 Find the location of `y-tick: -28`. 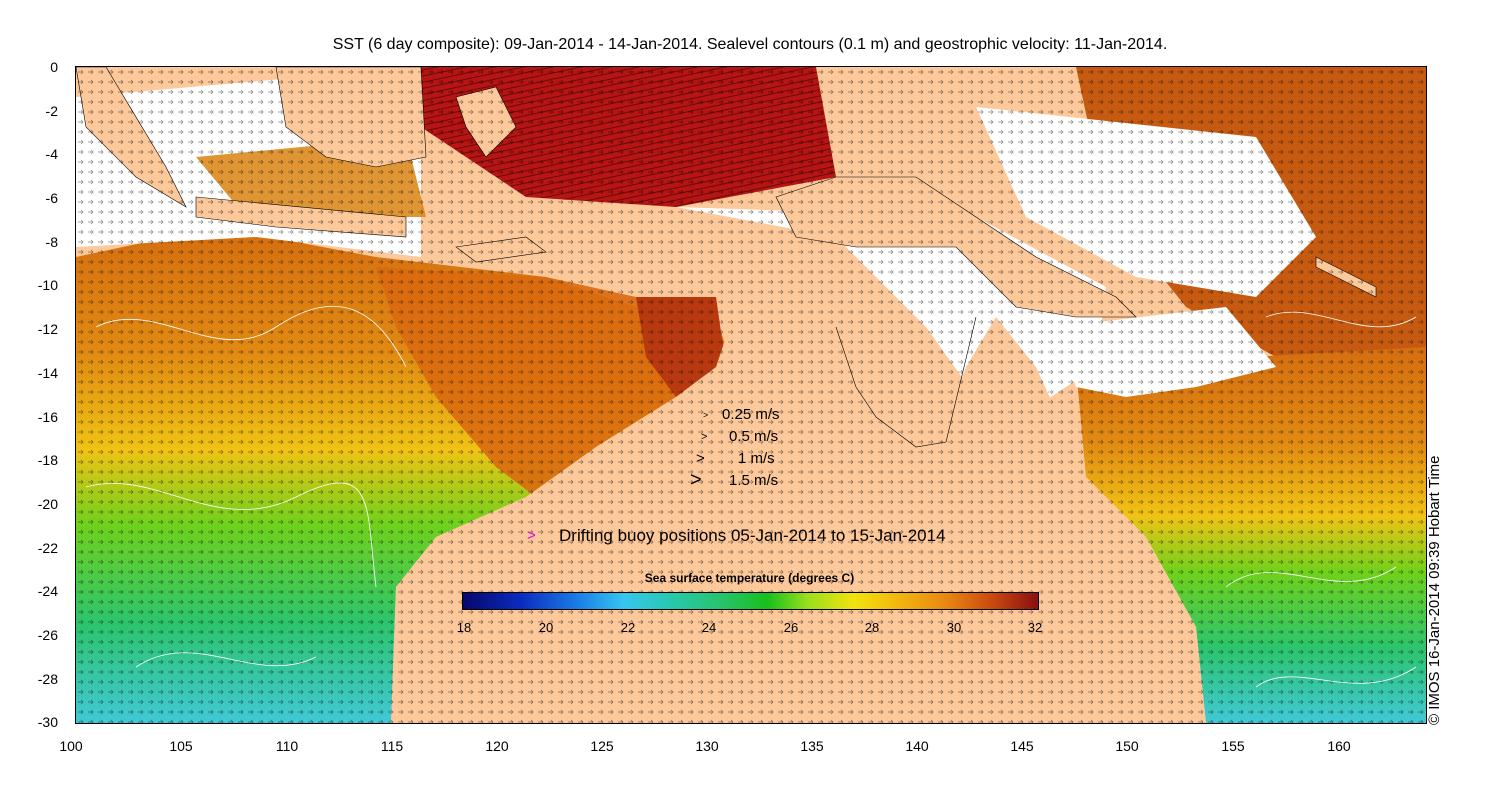

y-tick: -28 is located at coordinates (47, 679).